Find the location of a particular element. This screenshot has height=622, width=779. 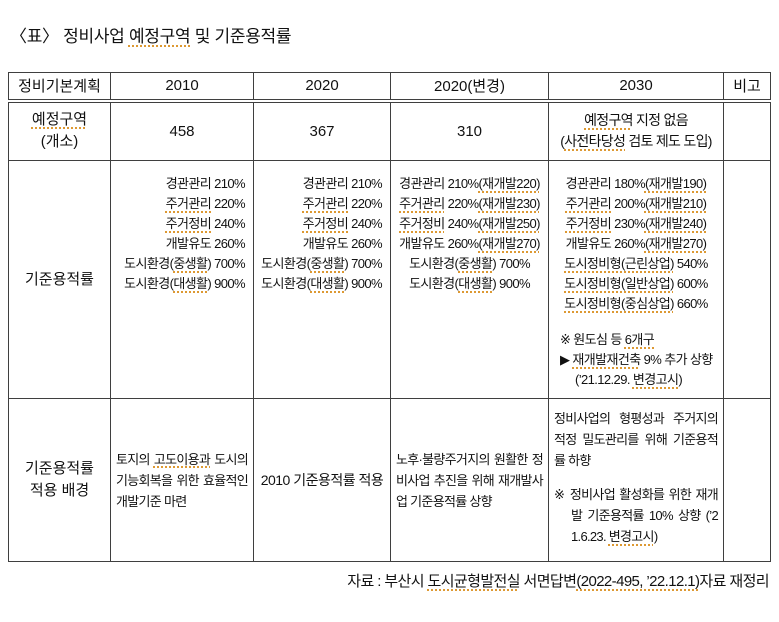

background-2030-main: 정비사업의 형평성과 주거지의 적정 밀도관리를 위해 기준용적률 하향 is located at coordinates (636, 439).